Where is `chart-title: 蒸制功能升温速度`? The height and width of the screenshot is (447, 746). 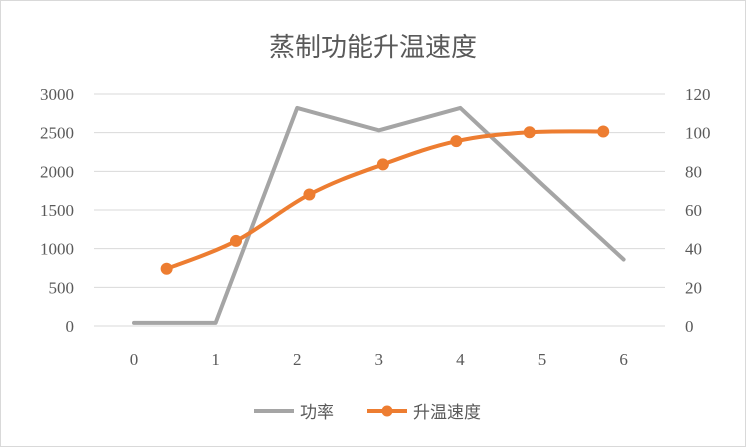 chart-title: 蒸制功能升温速度 is located at coordinates (373, 48).